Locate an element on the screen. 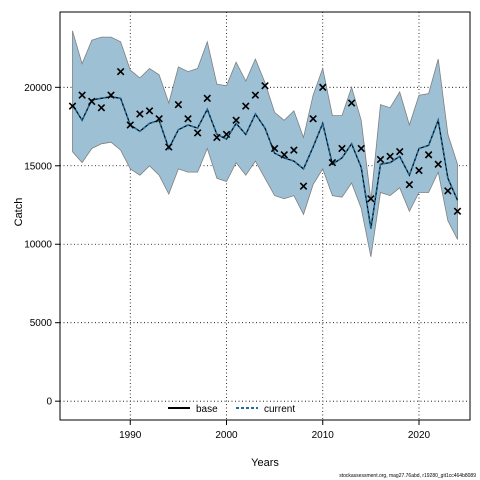 This screenshot has width=480, height=480. observed-point-2023 is located at coordinates (448, 191).